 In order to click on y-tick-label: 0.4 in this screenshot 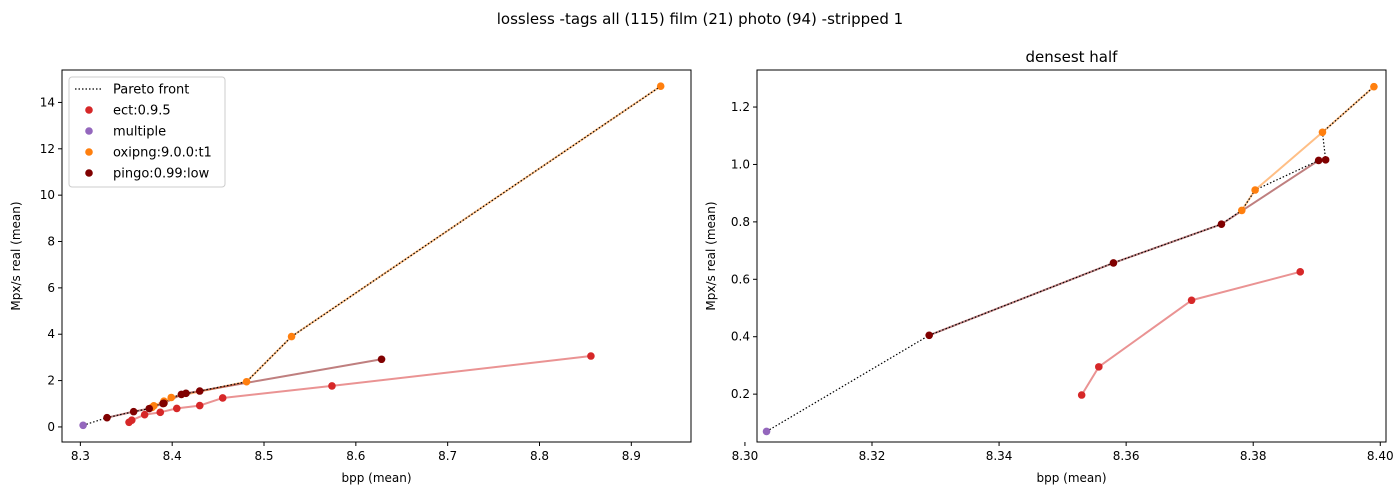, I will do `click(740, 337)`.